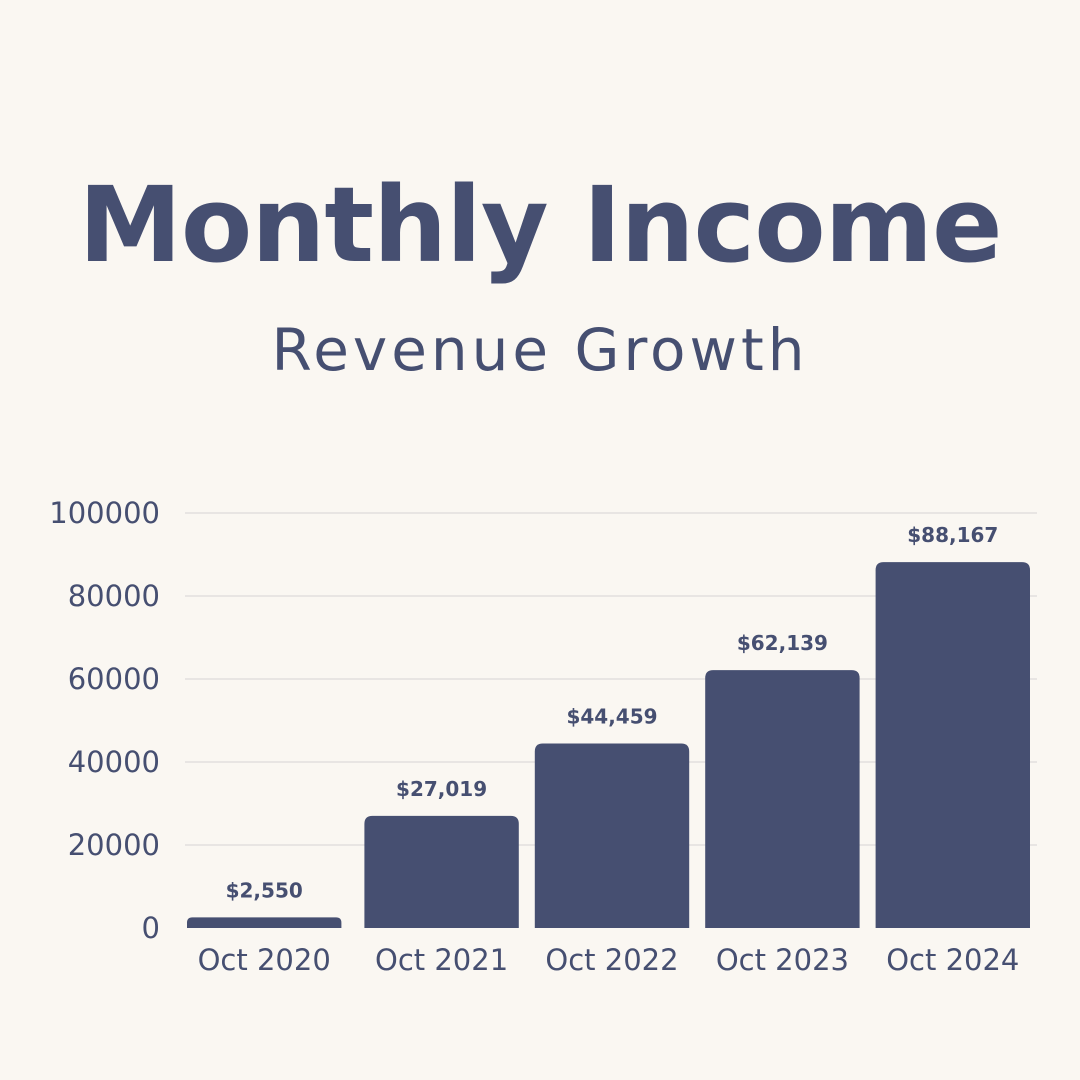 The height and width of the screenshot is (1080, 1080). I want to click on x-tick-label: Oct 2021, so click(441, 960).